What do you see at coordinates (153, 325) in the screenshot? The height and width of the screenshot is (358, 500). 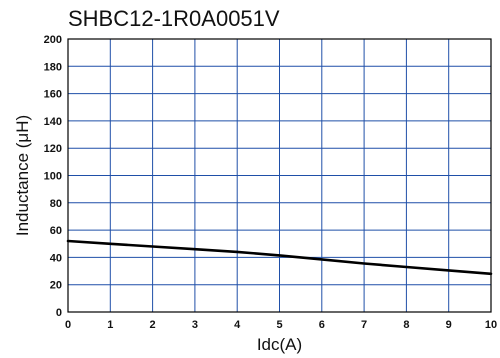 I see `x-tick-label: 2` at bounding box center [153, 325].